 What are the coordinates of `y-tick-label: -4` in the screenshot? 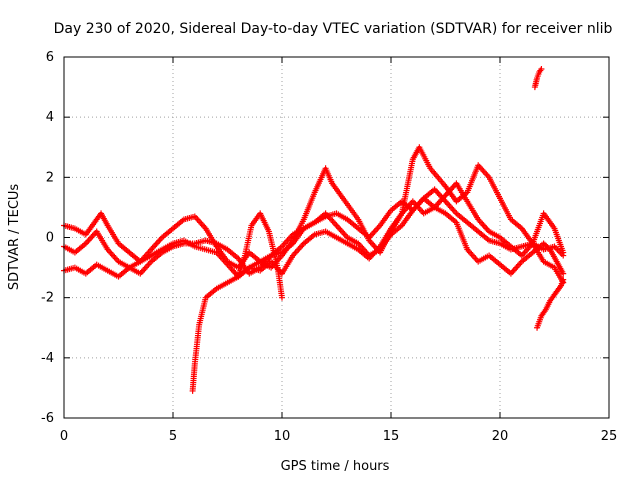 It's located at (47, 358).